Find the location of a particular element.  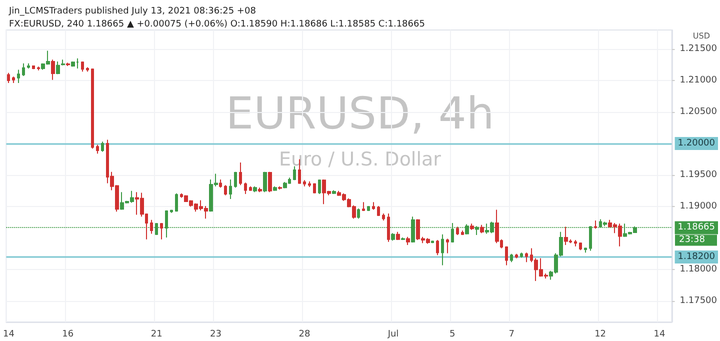

x-tick-label: 28 is located at coordinates (304, 335).